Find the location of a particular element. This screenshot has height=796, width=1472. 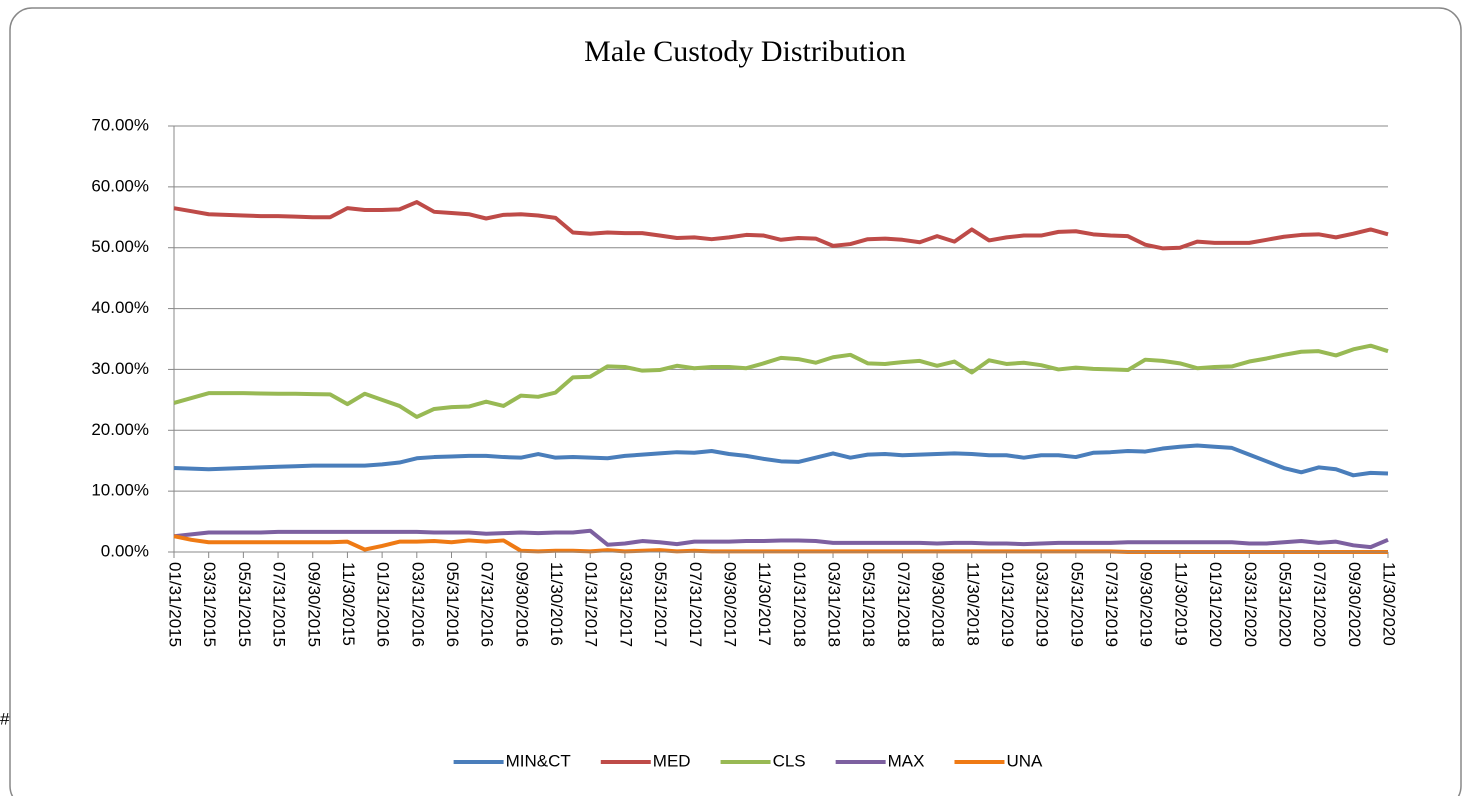

x-tick-label: 05/31/2019 is located at coordinates (1076, 604).